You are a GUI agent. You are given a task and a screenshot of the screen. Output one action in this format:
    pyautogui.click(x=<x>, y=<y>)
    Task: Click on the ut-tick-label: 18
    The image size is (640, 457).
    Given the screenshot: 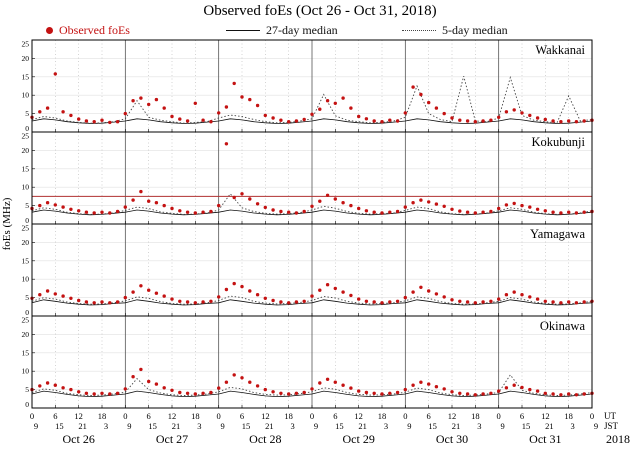 What is the action you would take?
    pyautogui.click(x=568, y=416)
    